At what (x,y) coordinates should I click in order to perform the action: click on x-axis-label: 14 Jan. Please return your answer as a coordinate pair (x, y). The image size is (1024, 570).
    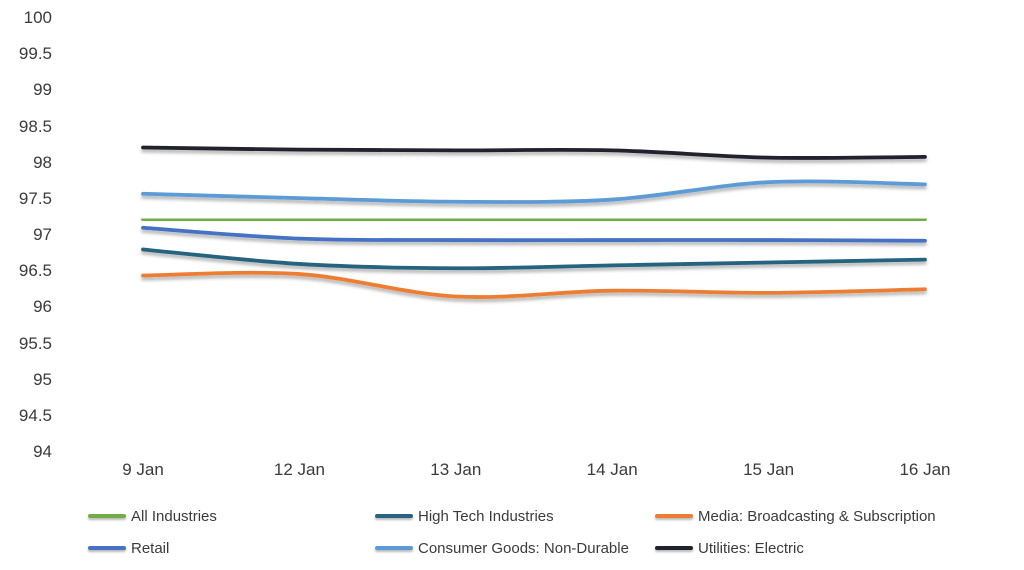
    Looking at the image, I should click on (612, 469).